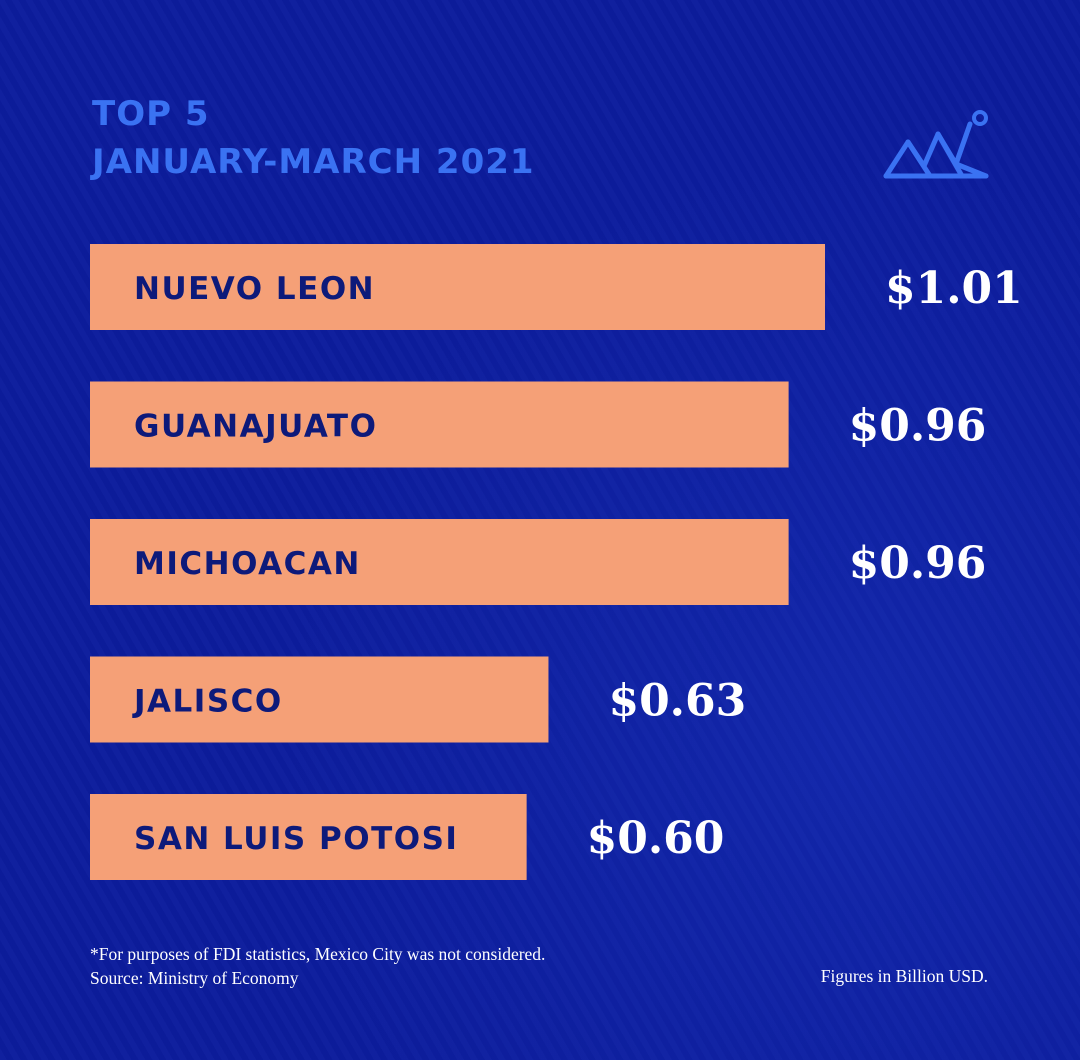  Describe the element at coordinates (313, 162) in the screenshot. I see `title-line-2: JANUARY-MARCH 2021` at that location.